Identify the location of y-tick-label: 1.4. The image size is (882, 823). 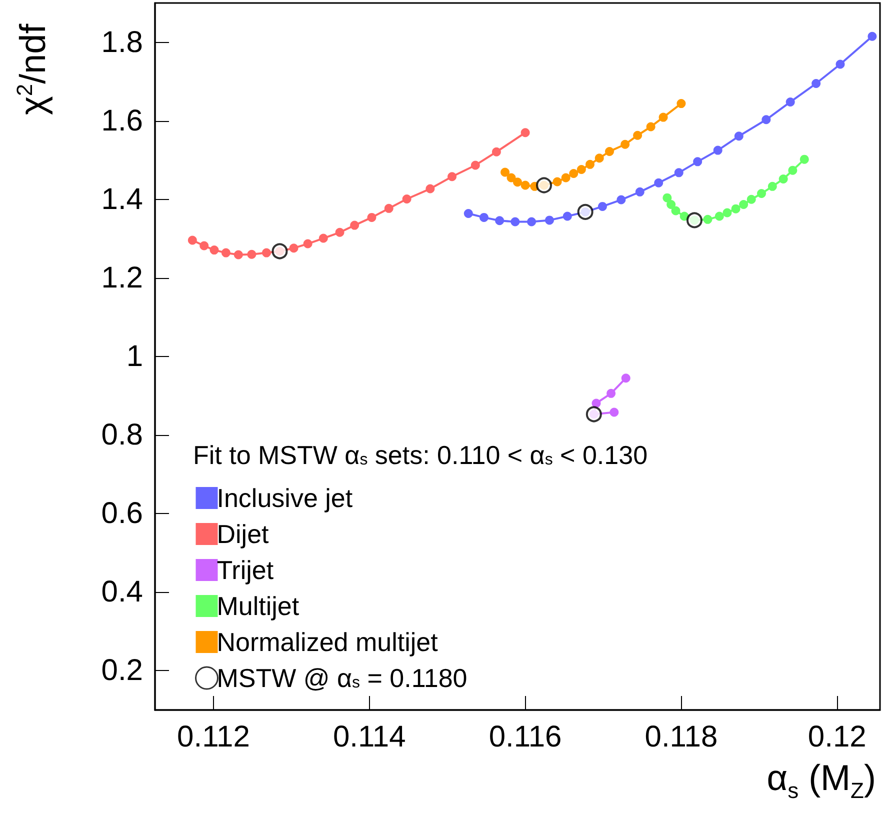
(122, 199).